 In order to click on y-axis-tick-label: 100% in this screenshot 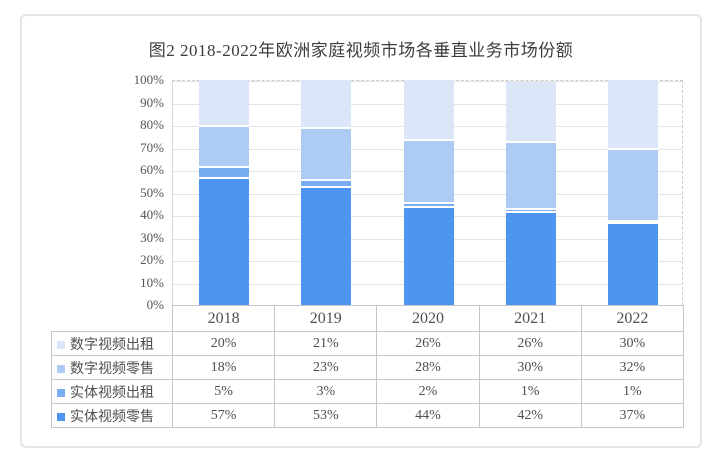, I will do `click(148, 79)`.